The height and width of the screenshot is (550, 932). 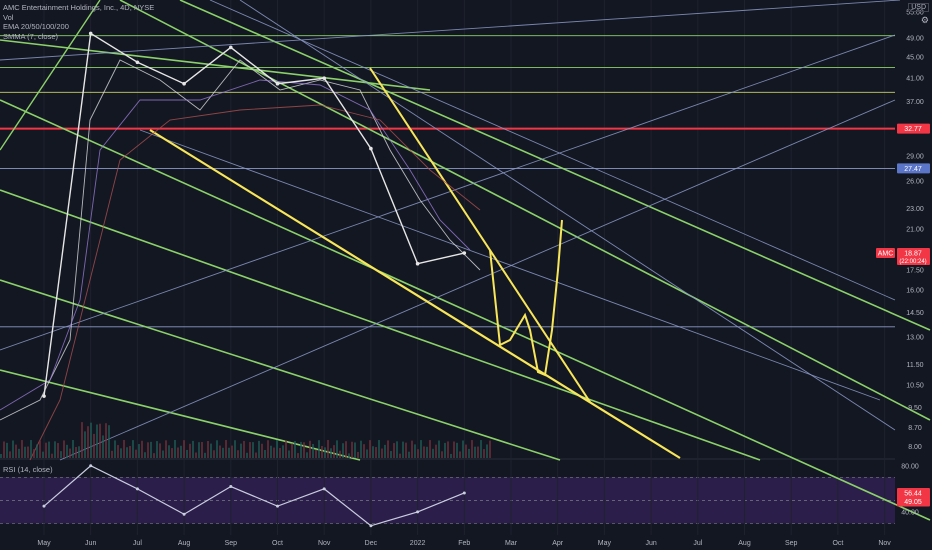 What do you see at coordinates (511, 543) in the screenshot?
I see `x-tick-label: Mar` at bounding box center [511, 543].